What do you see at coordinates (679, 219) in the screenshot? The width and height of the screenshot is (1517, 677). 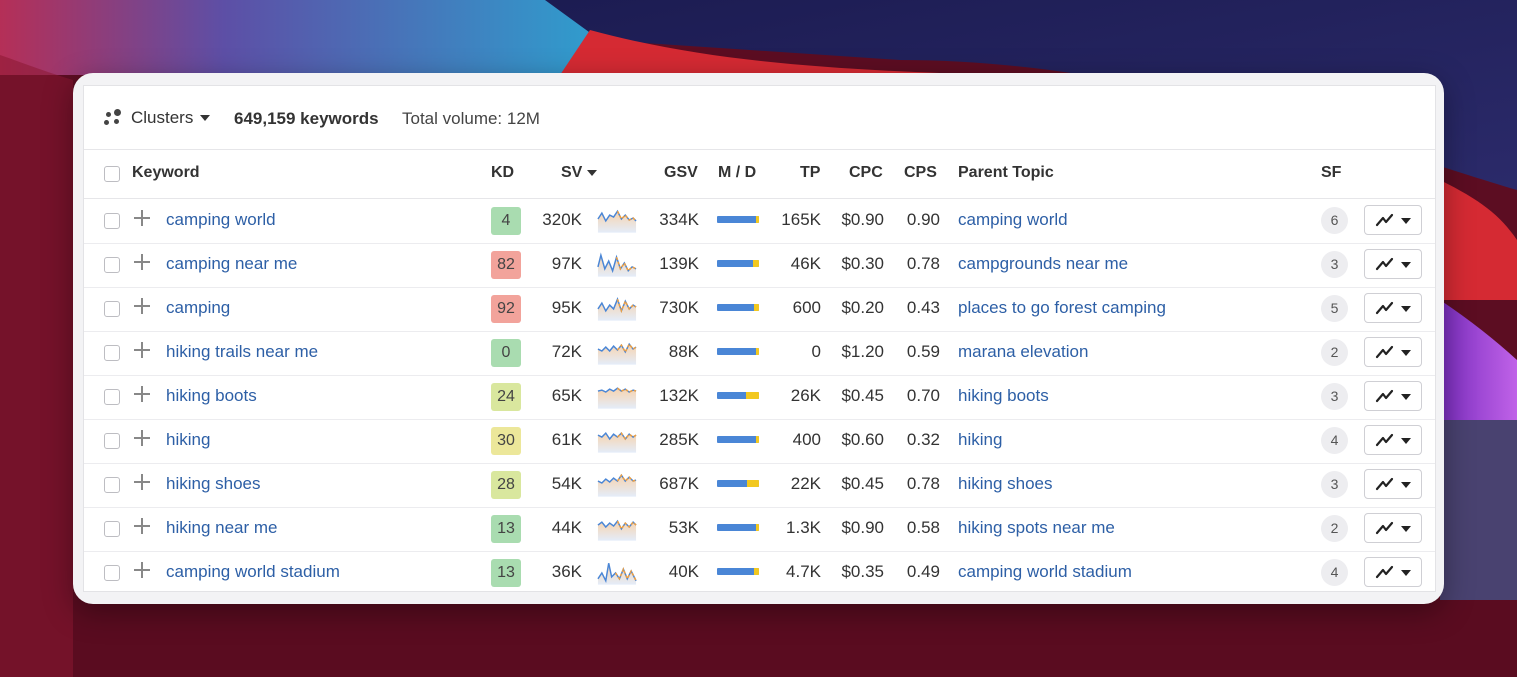 I see `gsv-value: 334K` at bounding box center [679, 219].